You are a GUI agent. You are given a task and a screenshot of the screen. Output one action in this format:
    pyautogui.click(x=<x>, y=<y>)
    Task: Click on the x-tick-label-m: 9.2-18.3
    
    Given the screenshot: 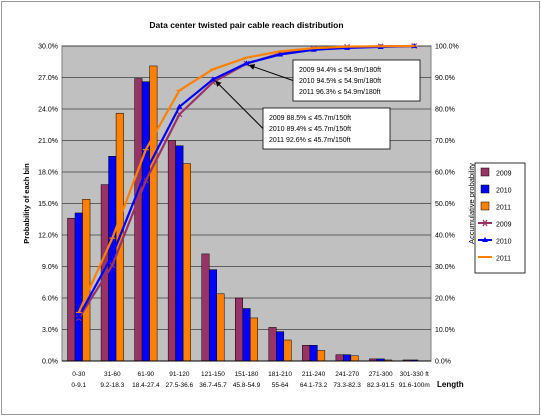 What is the action you would take?
    pyautogui.click(x=112, y=385)
    